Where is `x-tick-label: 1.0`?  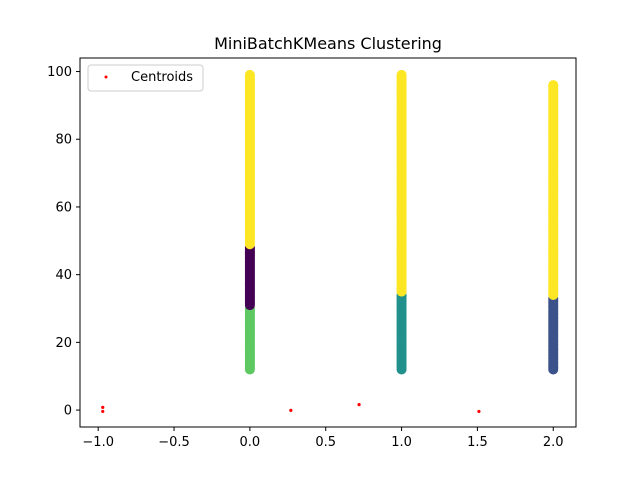
x-tick-label: 1.0 is located at coordinates (401, 442).